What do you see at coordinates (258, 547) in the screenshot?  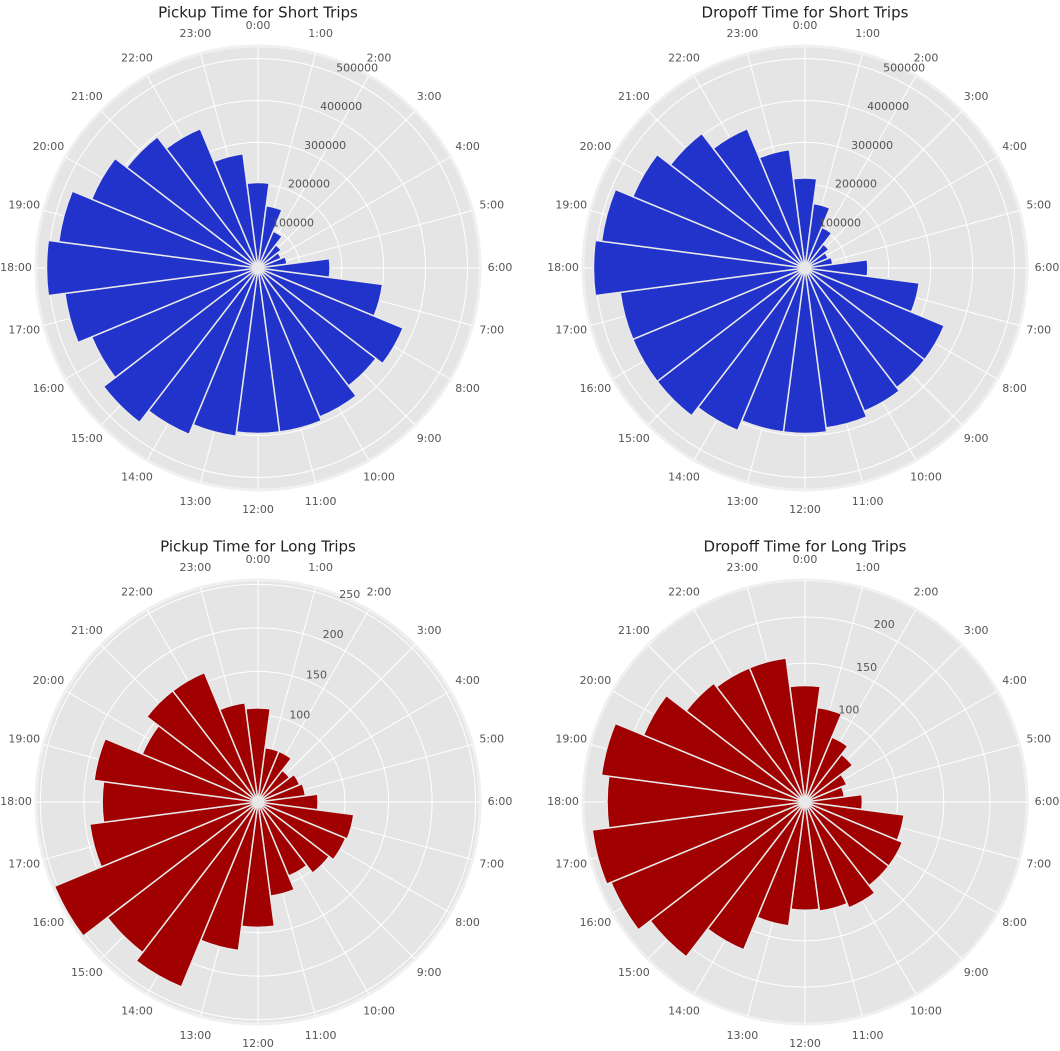 I see `chart-title: Pickup Time for Long Trips` at bounding box center [258, 547].